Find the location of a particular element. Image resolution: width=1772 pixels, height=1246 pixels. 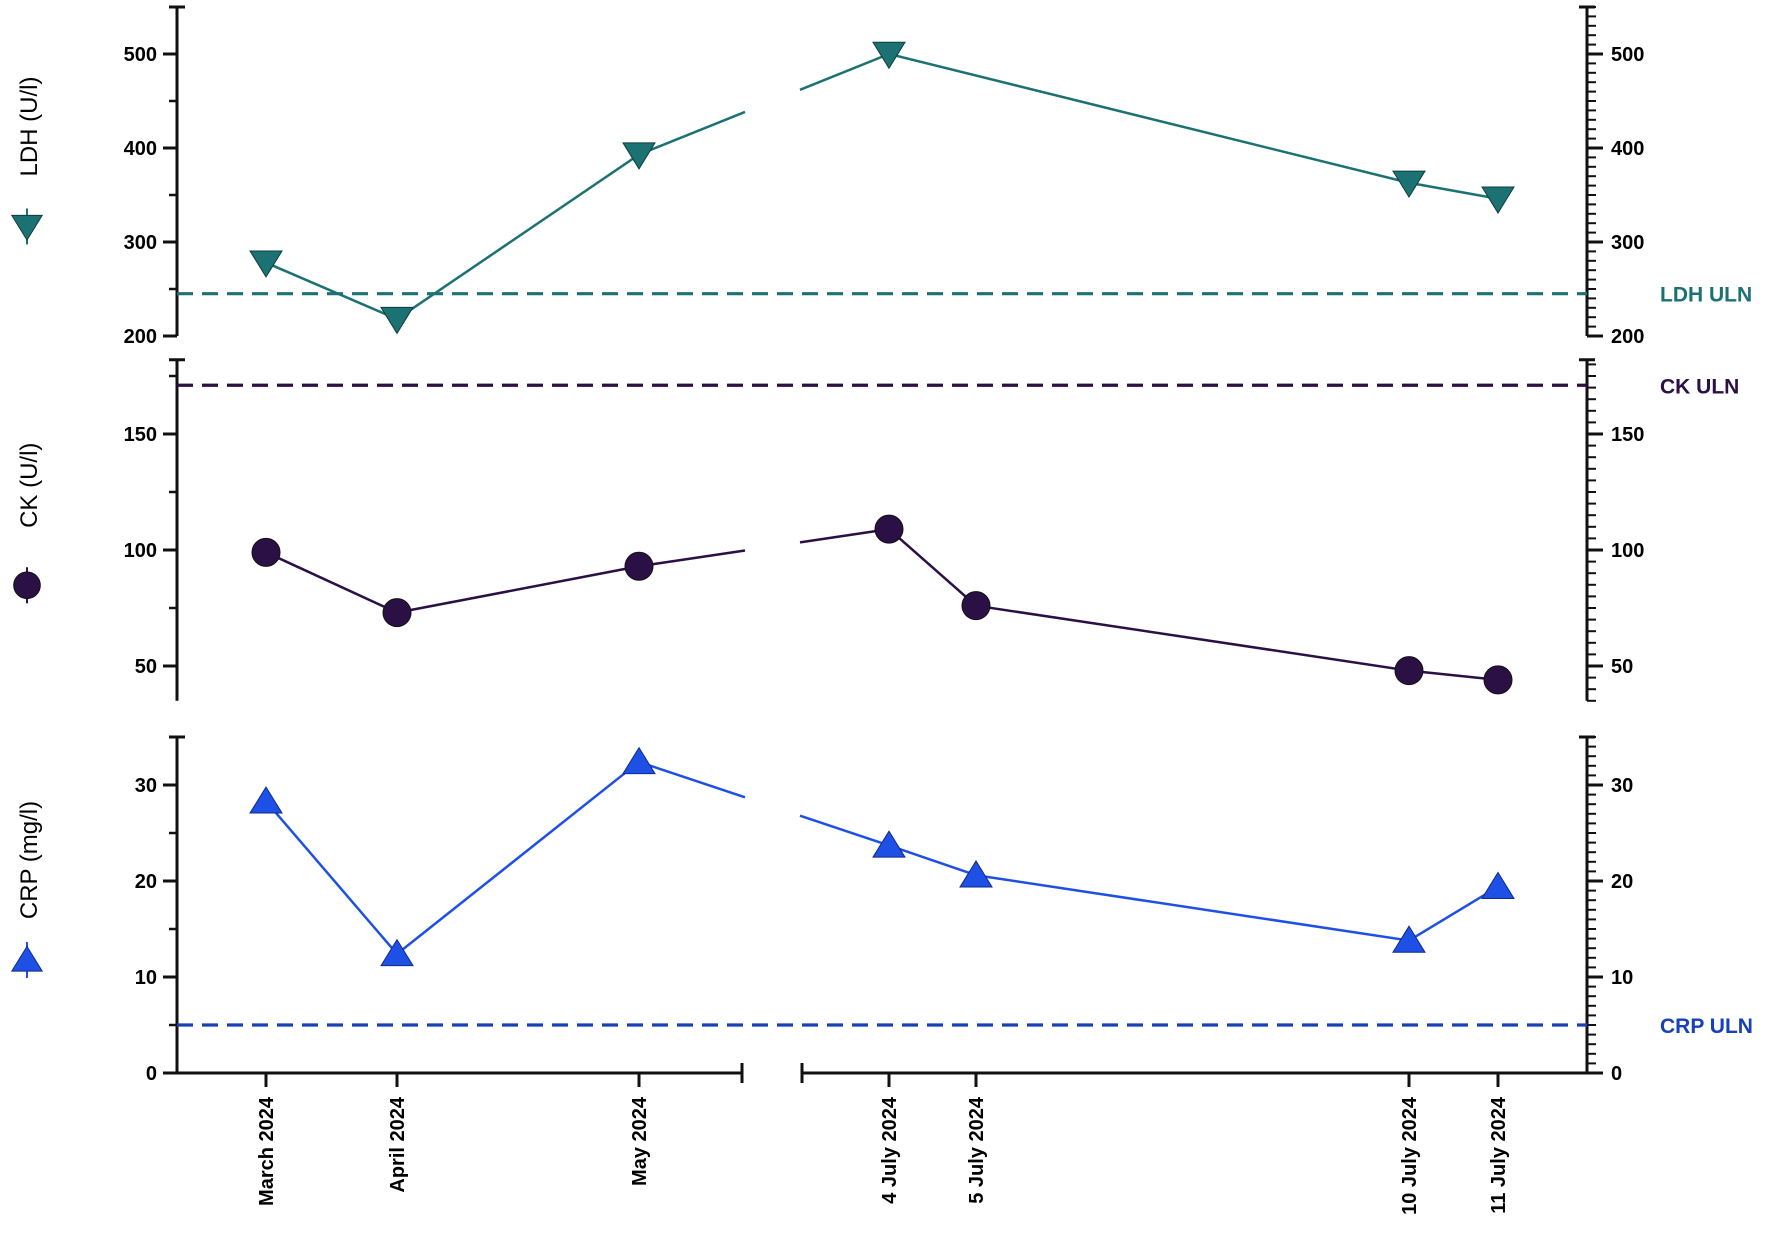

crp-right-tick-label: 0 is located at coordinates (1616, 1074).